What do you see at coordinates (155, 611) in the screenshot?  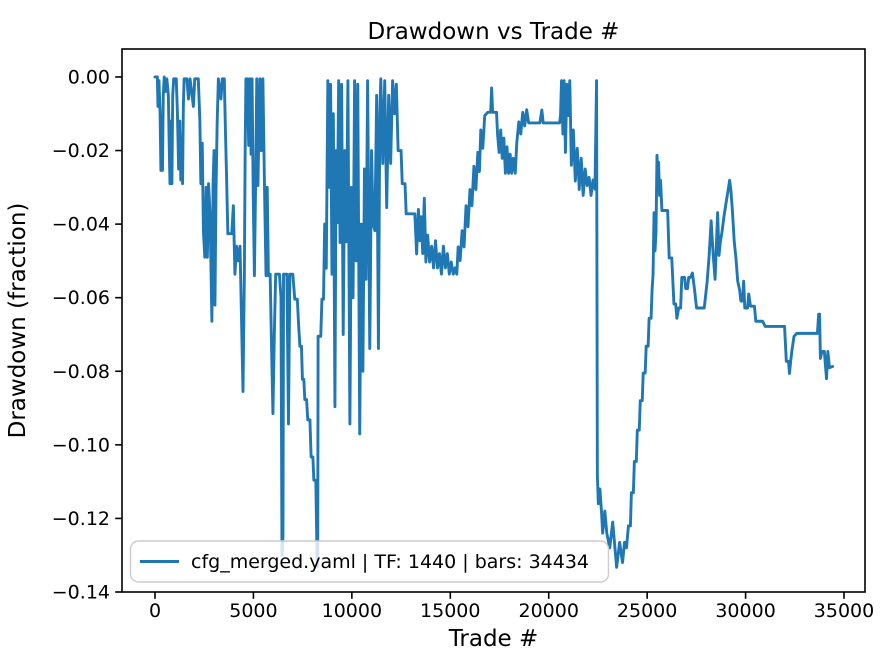 I see `x-tick-label: 0` at bounding box center [155, 611].